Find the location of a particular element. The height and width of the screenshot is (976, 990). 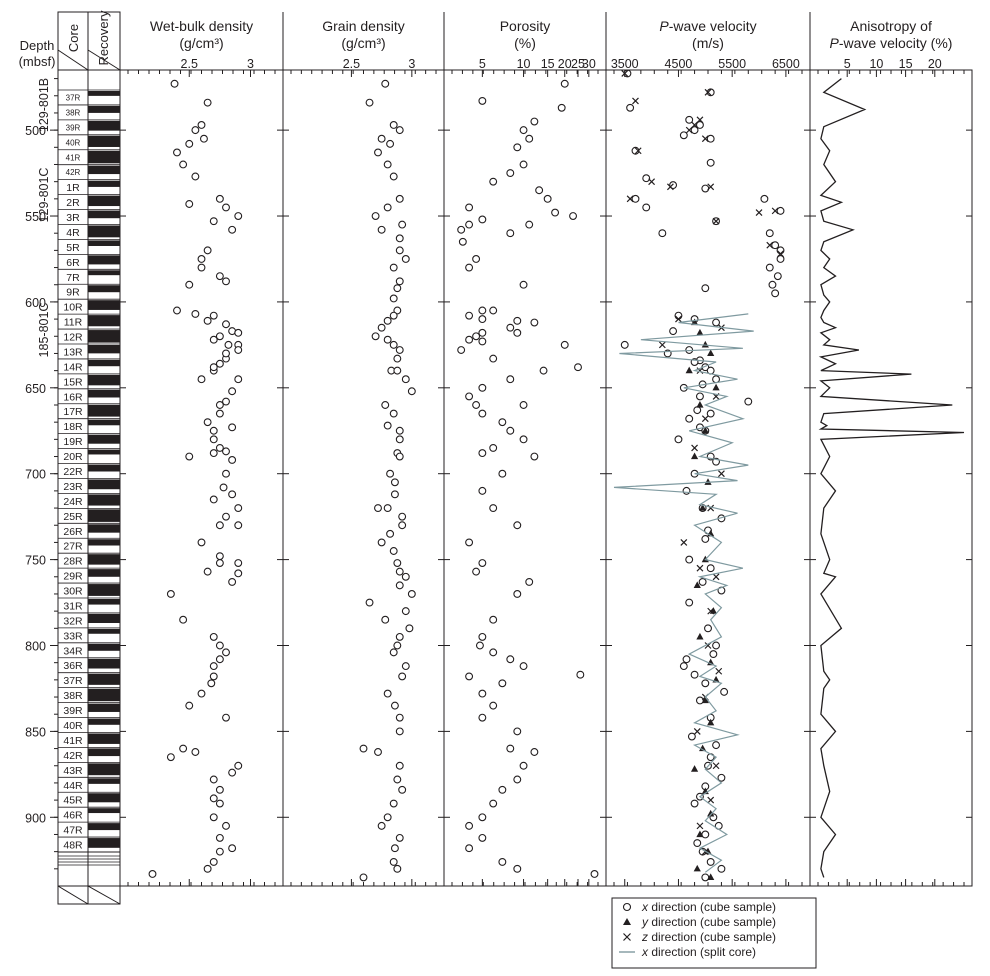

wet-bulk-density-plot is located at coordinates (195, 478).